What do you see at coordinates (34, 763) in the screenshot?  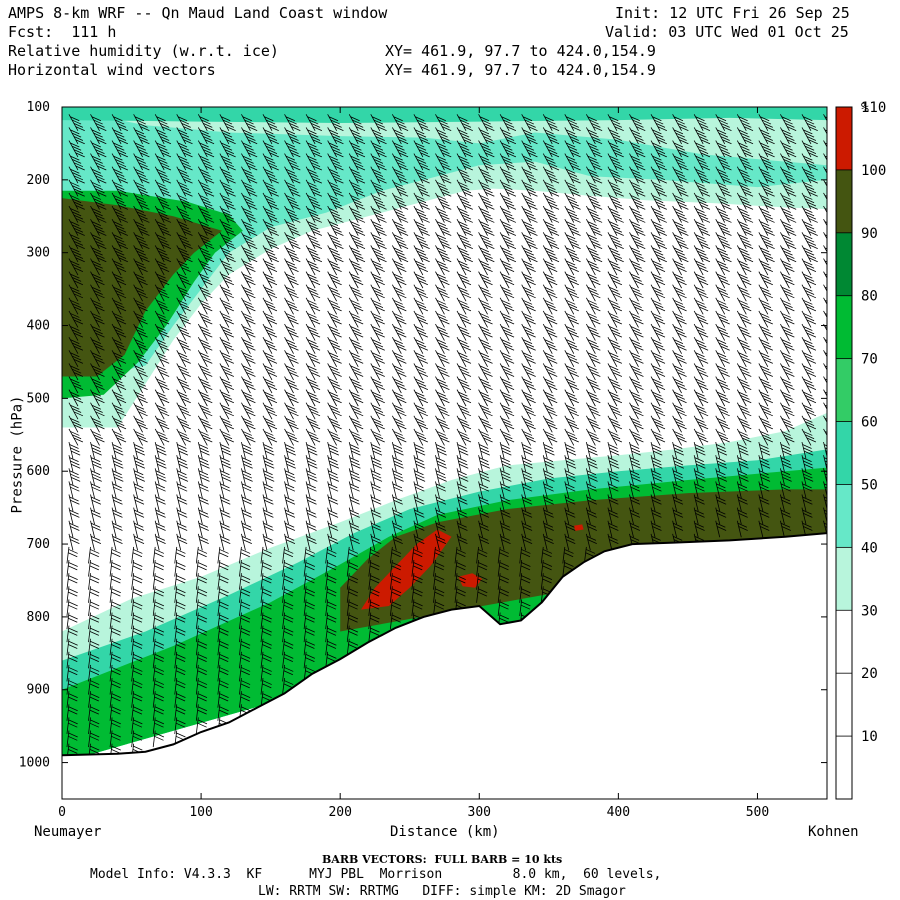 I see `y-tick-label: 1000` at bounding box center [34, 763].